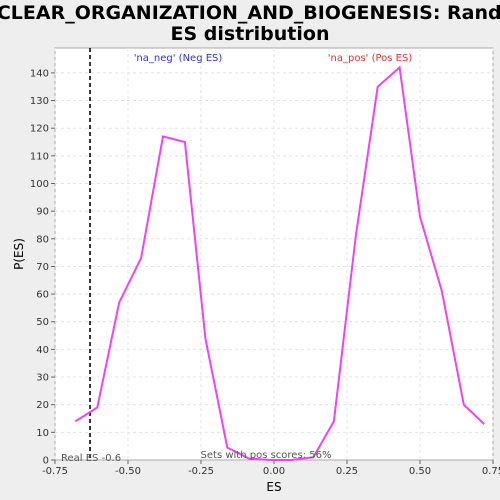 This screenshot has height=500, width=500. I want to click on real-es-label: Real ES -0.6, so click(91, 458).